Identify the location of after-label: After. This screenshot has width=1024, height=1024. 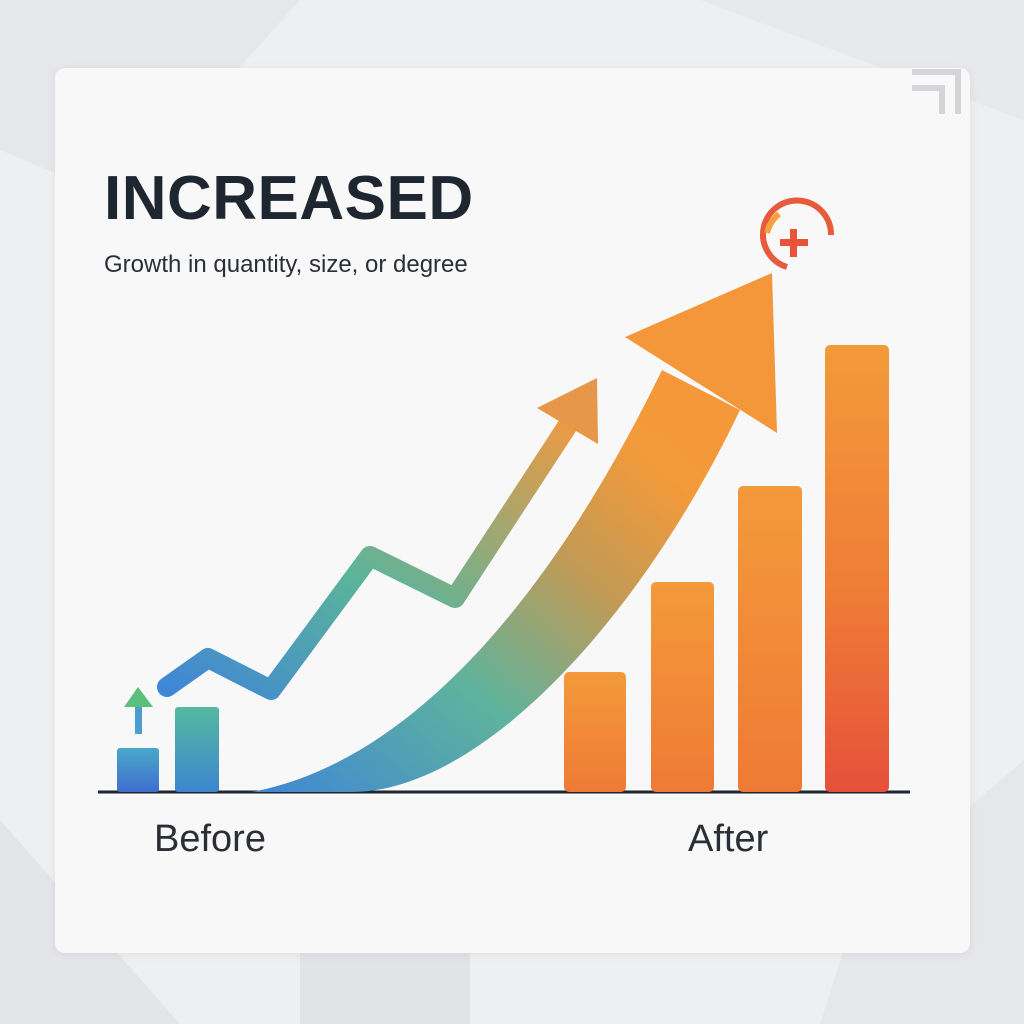
(728, 839).